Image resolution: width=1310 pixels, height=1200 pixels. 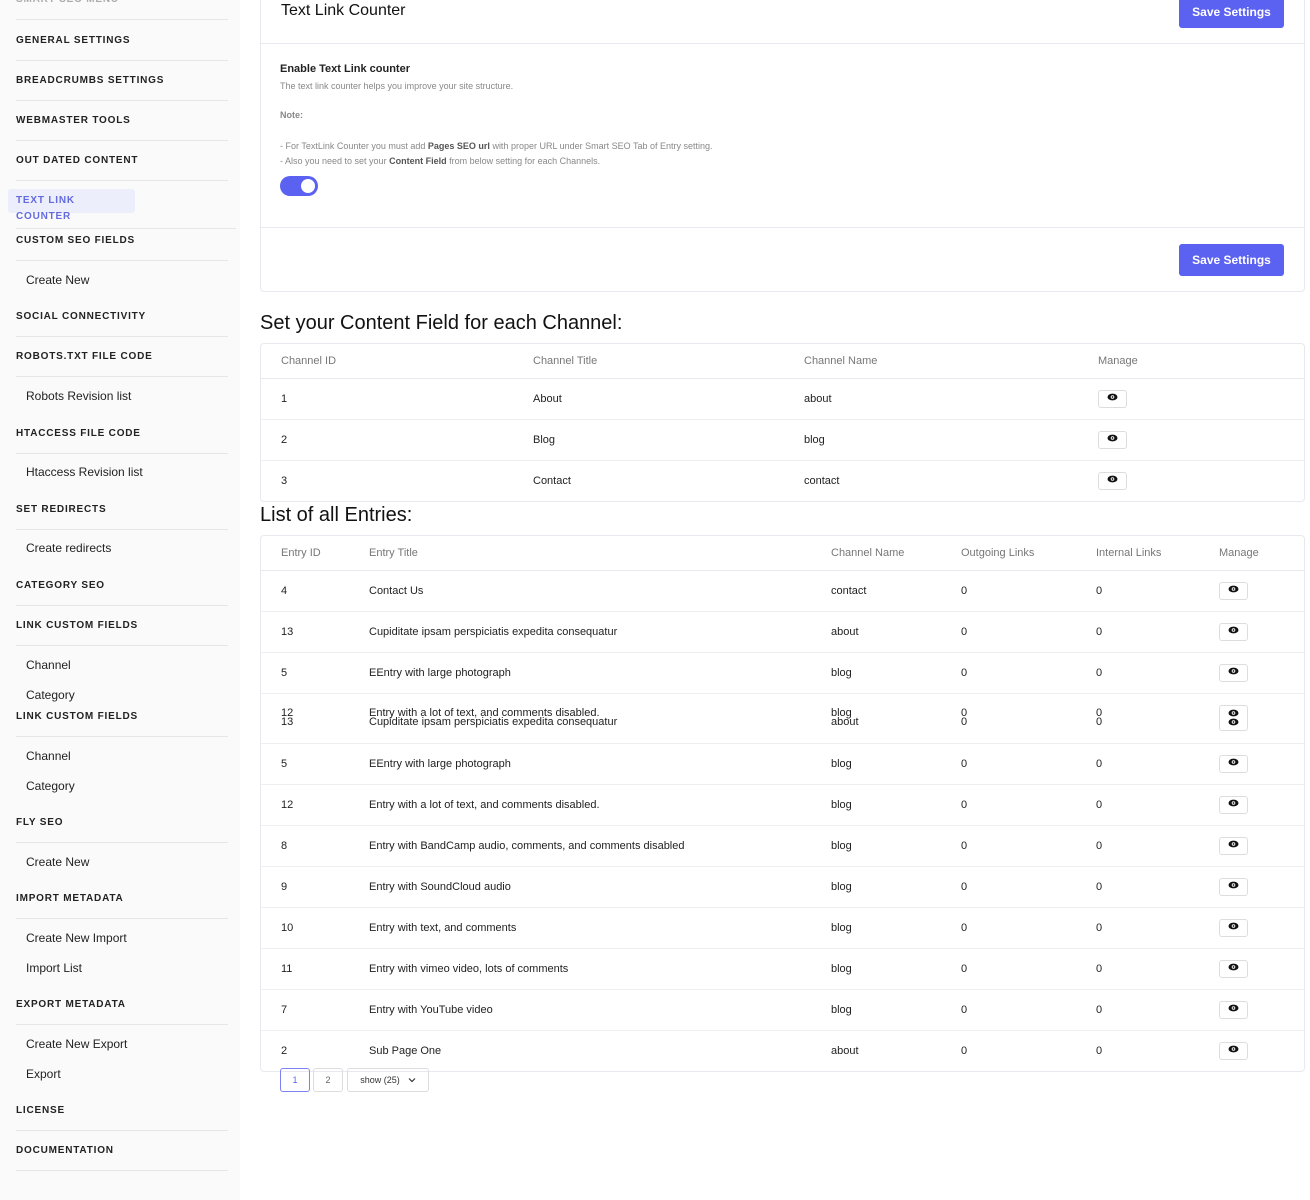 I want to click on cell: 4, so click(x=314, y=591).